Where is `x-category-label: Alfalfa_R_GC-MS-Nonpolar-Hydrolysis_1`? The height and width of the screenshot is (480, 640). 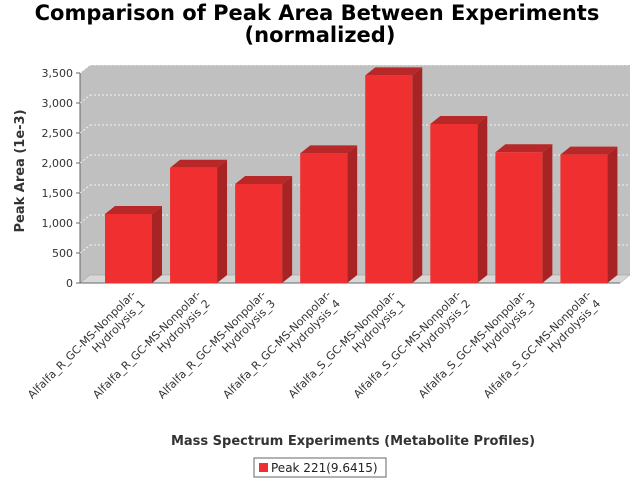 x-category-label: Alfalfa_R_GC-MS-Nonpolar-Hydrolysis_1 is located at coordinates (86, 349).